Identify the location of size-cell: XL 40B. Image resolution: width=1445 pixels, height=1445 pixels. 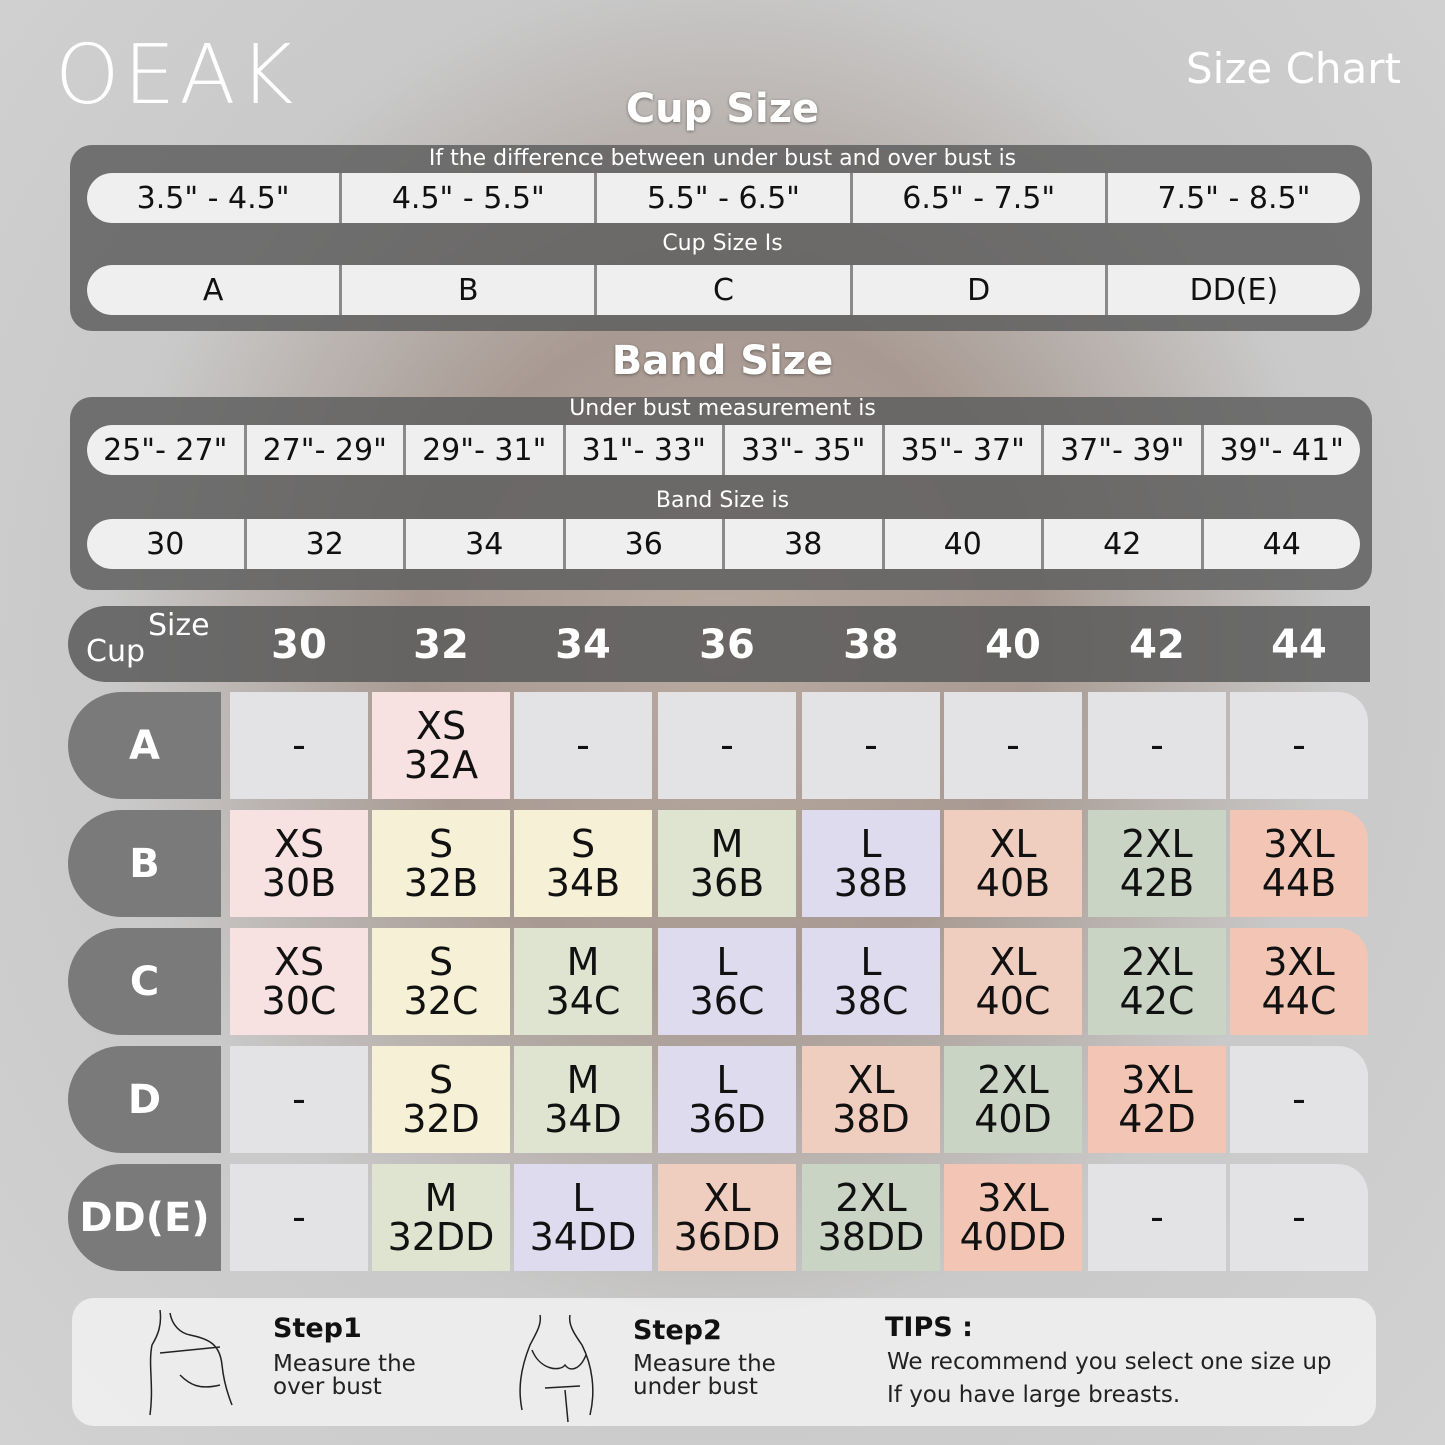
(1013, 863).